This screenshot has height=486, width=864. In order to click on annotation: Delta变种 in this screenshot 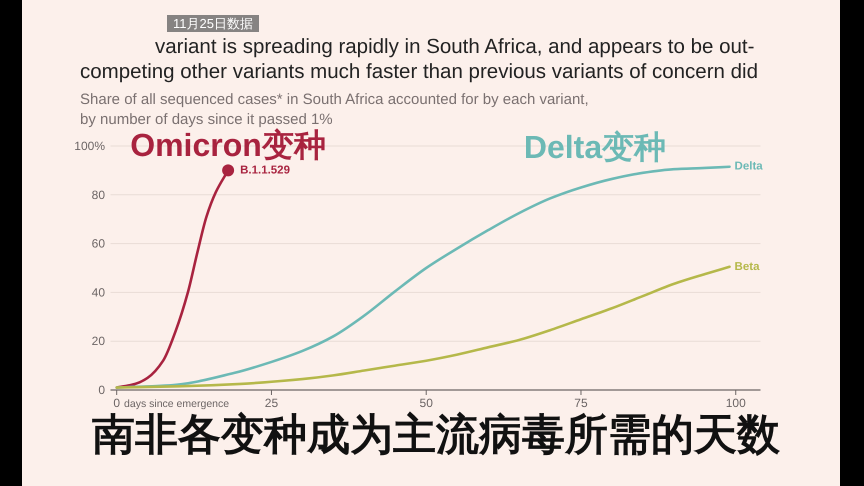, I will do `click(595, 147)`.